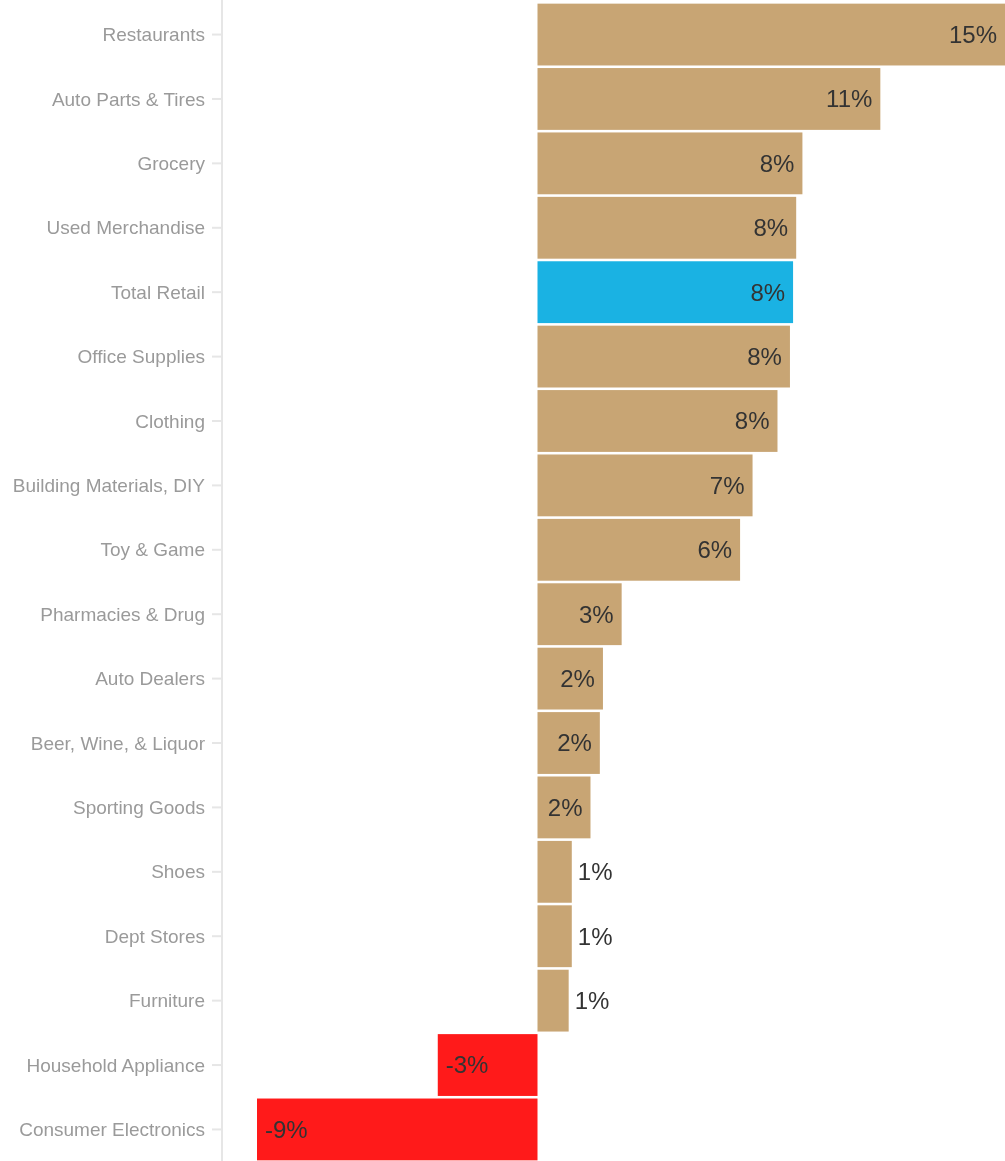  What do you see at coordinates (150, 679) in the screenshot?
I see `y-tick-label: Auto Dealers` at bounding box center [150, 679].